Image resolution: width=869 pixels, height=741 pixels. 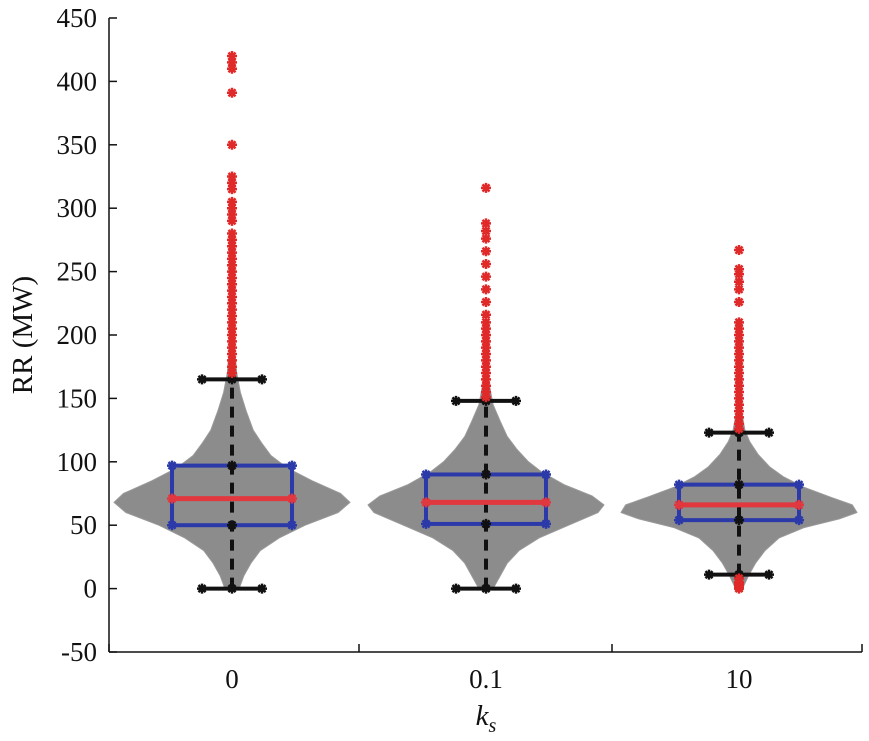 What do you see at coordinates (77, 462) in the screenshot?
I see `y-tick-label: 100` at bounding box center [77, 462].